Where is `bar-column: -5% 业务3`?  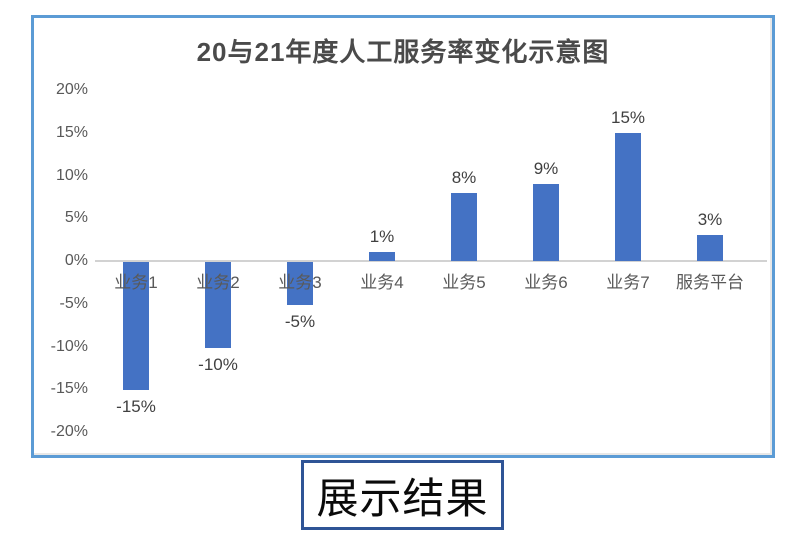
bar-column: -5% 业务3 is located at coordinates (300, 236).